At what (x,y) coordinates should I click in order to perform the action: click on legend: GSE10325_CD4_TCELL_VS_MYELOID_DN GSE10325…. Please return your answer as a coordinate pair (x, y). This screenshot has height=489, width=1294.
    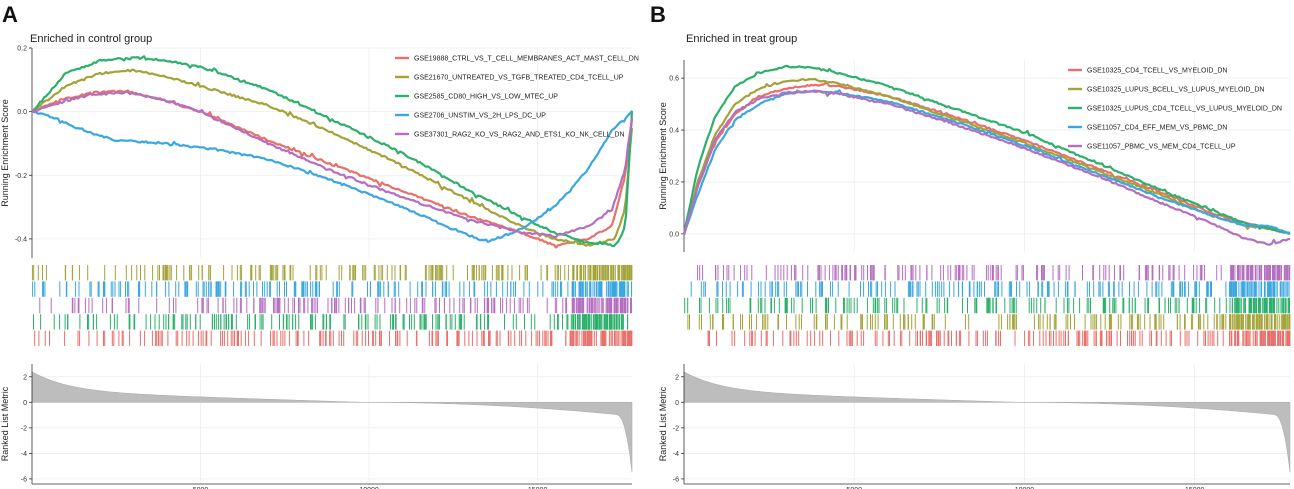
    Looking at the image, I should click on (1175, 109).